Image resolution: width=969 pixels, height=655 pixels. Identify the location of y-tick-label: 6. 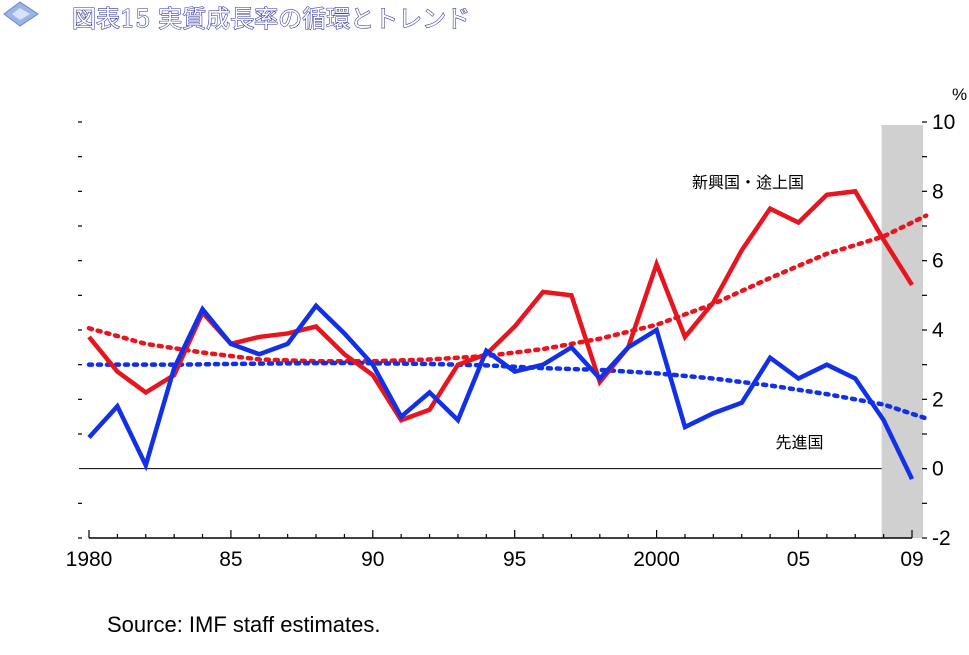
(938, 261).